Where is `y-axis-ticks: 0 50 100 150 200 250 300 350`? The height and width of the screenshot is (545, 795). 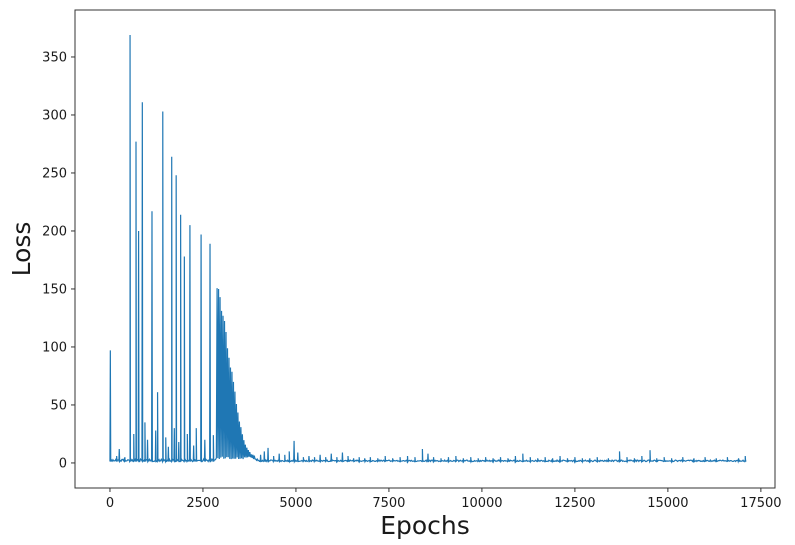
y-axis-ticks: 0 50 100 150 200 250 300 350 is located at coordinates (58, 260).